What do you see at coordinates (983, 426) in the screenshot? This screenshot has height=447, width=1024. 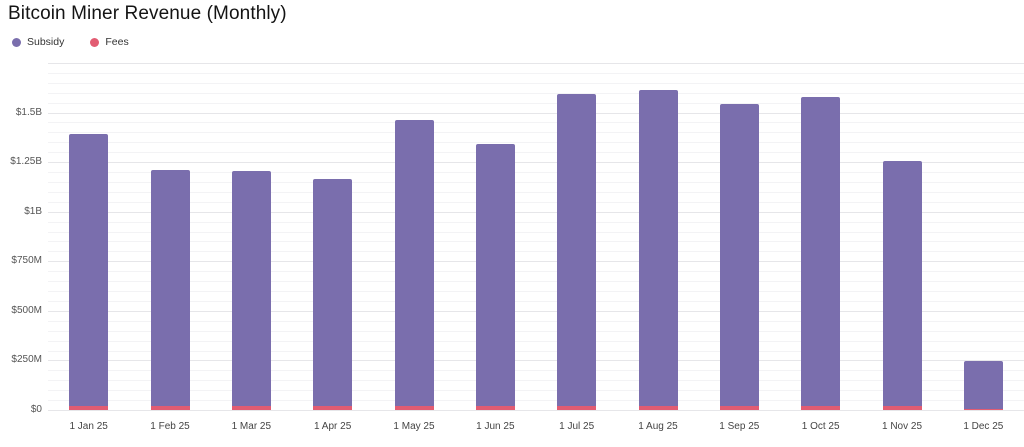 I see `x-axis-tick: 1 Dec 25` at bounding box center [983, 426].